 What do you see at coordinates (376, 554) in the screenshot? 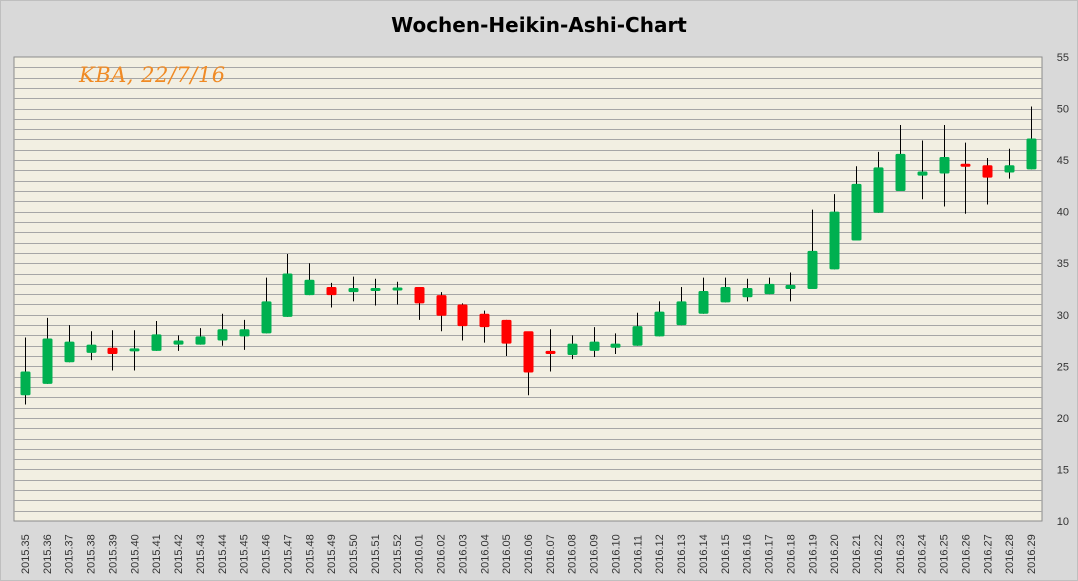
I see `x-tick-label: 2015.51` at bounding box center [376, 554].